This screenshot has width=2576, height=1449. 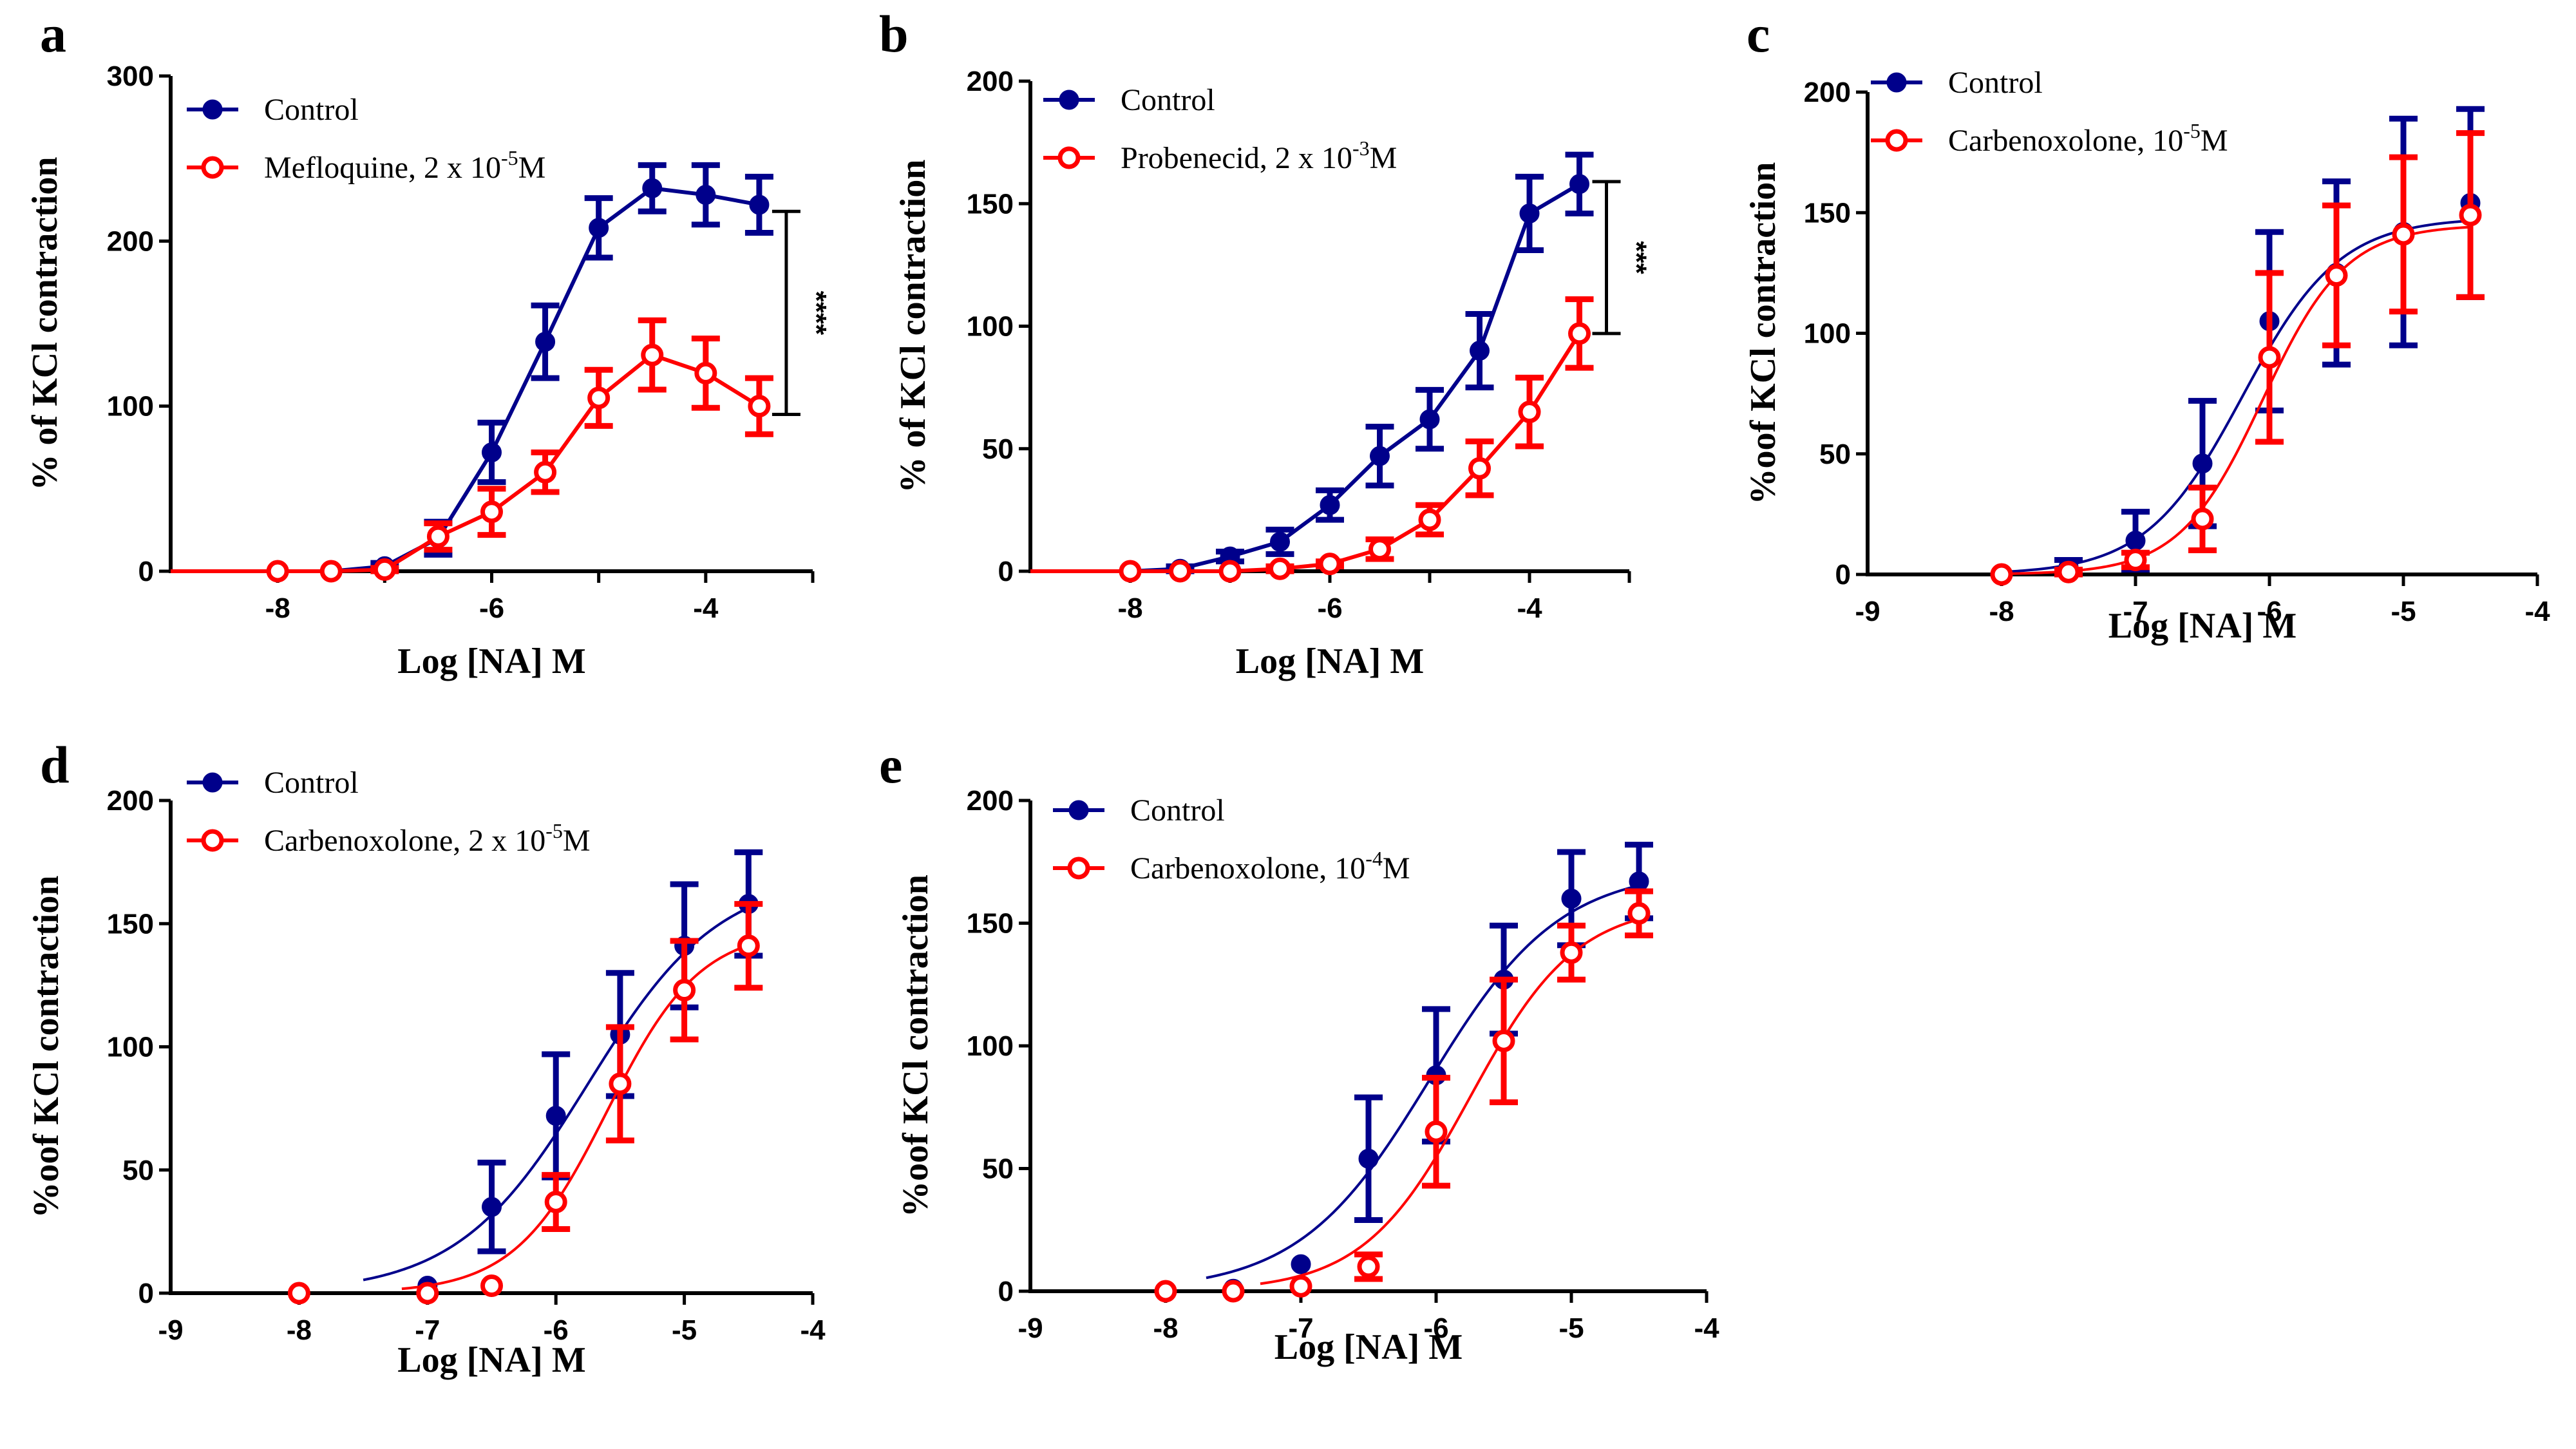 I want to click on legend-item: Carbenoxolone, 10-5M, so click(x=2049, y=139).